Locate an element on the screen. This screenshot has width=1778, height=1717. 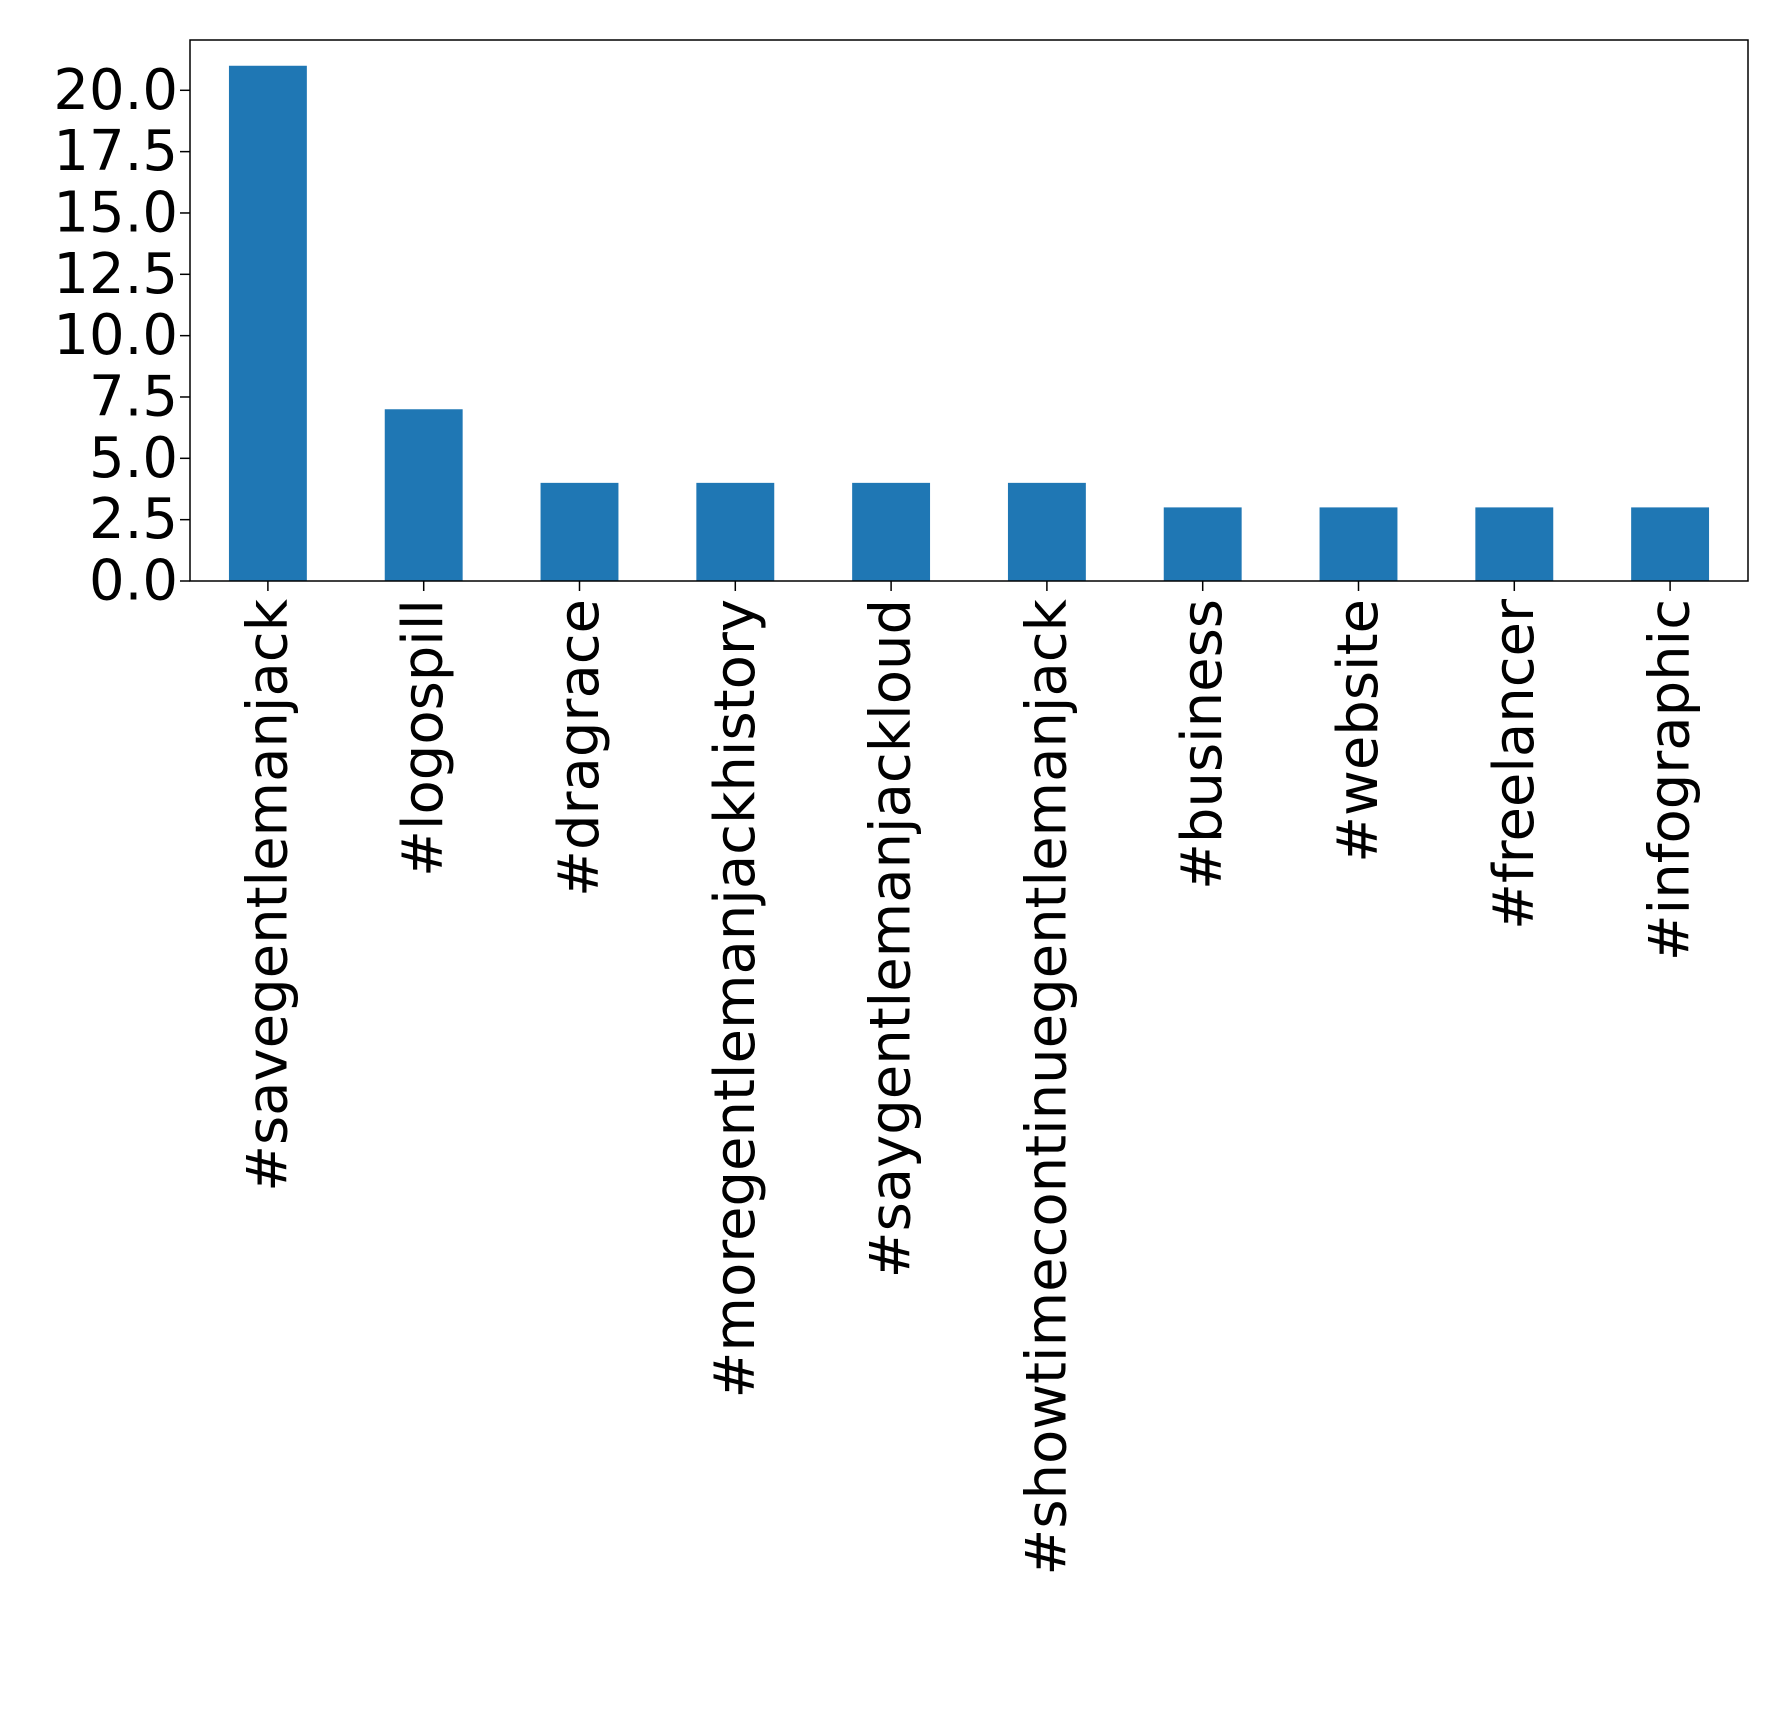
x-tick-label: #infographic is located at coordinates (1670, 780).